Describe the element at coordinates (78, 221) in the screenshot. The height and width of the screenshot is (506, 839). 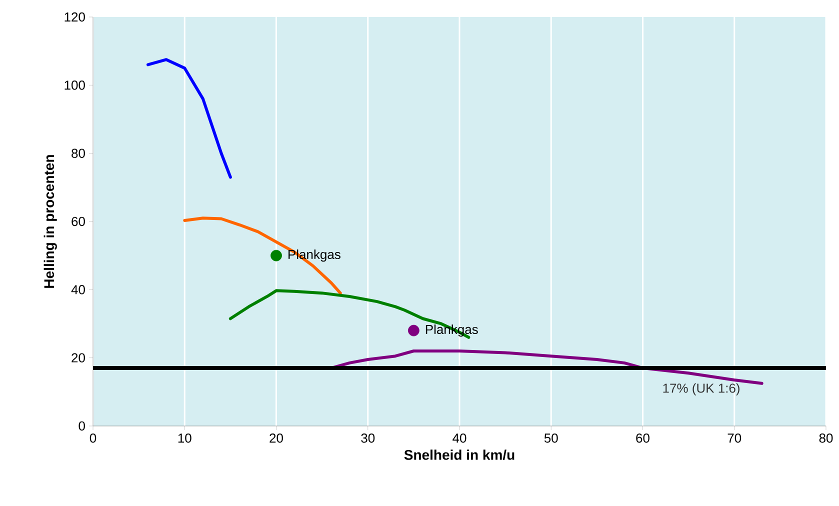
I see `y-tick-label: 60` at that location.